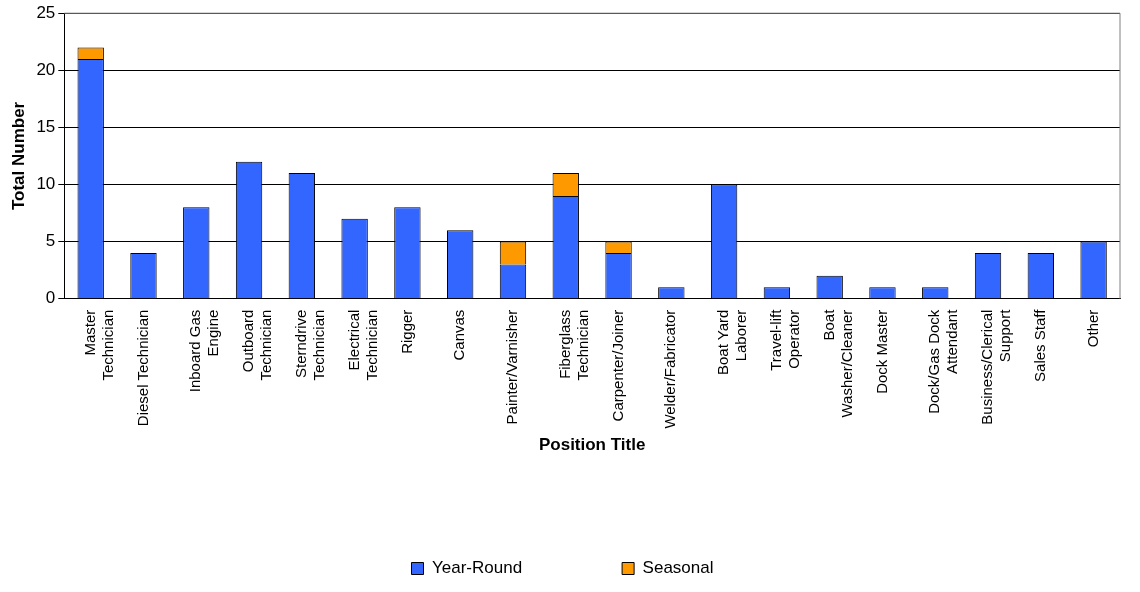  I want to click on x-tick-label: Travel-lift Operator, so click(785, 339).